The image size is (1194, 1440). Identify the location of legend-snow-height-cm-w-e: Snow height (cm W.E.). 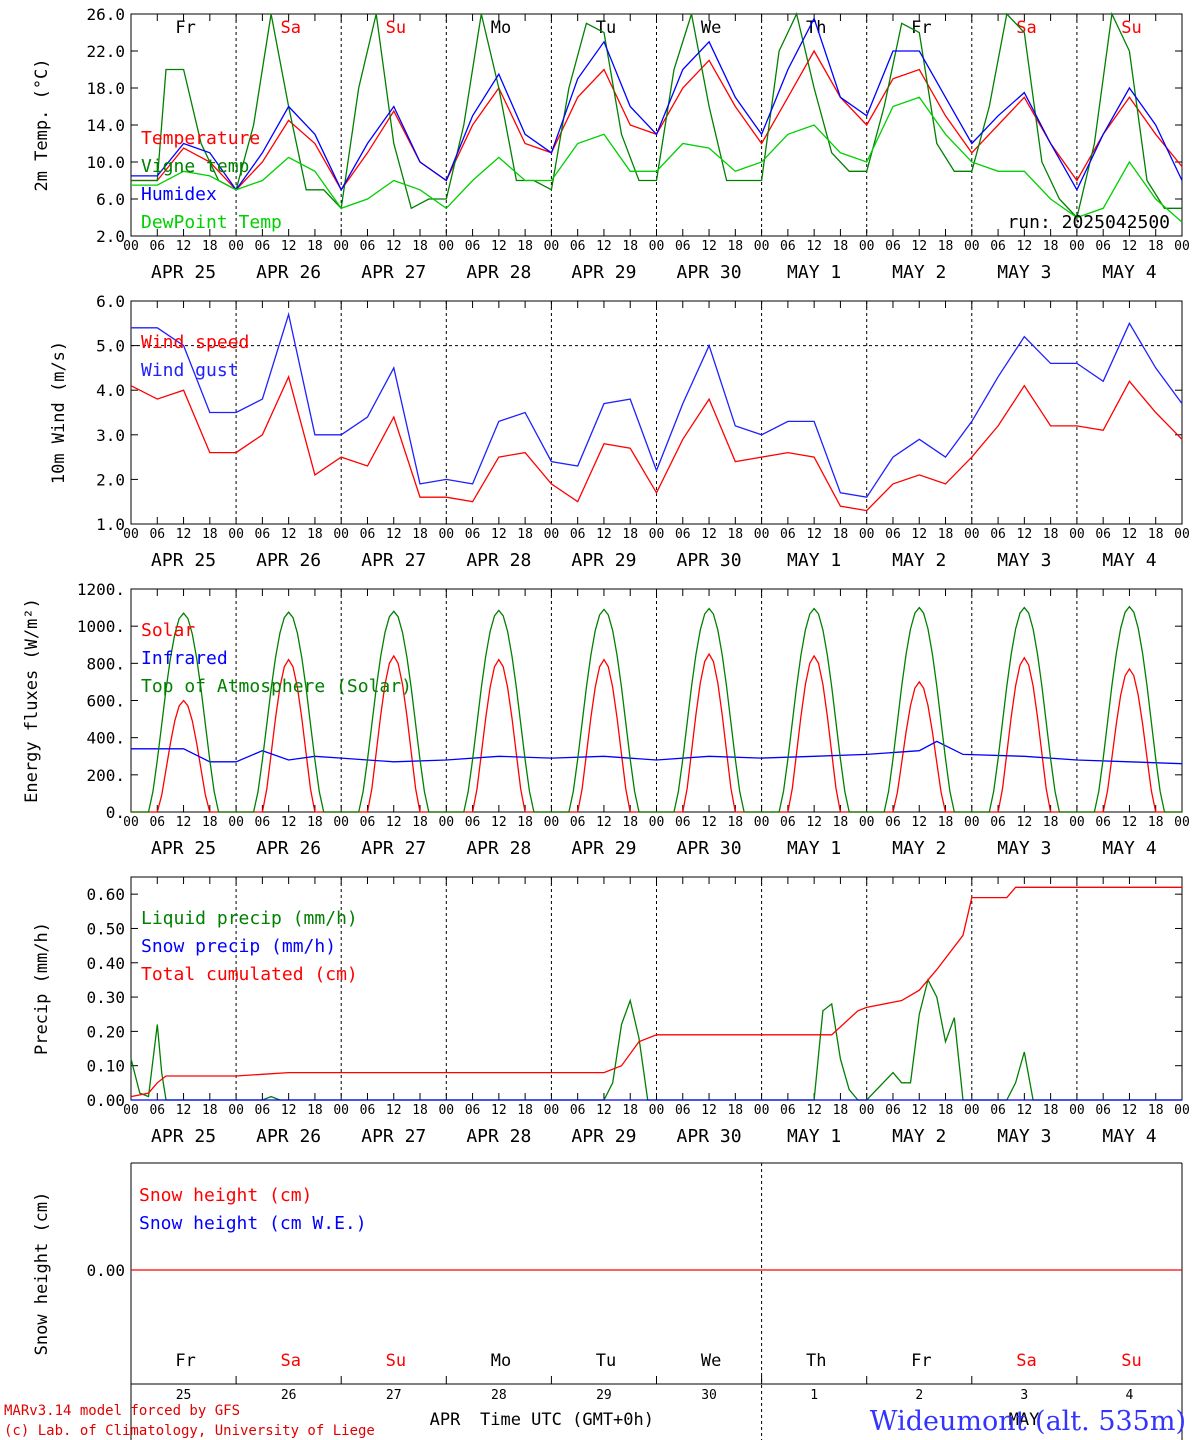
(253, 1223).